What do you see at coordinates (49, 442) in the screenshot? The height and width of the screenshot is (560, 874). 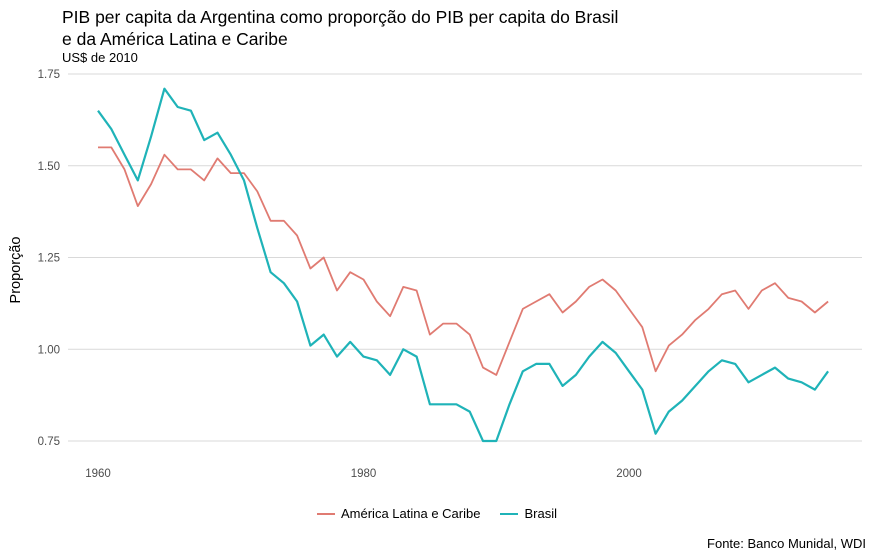 I see `y-tick-label: 0.75` at bounding box center [49, 442].